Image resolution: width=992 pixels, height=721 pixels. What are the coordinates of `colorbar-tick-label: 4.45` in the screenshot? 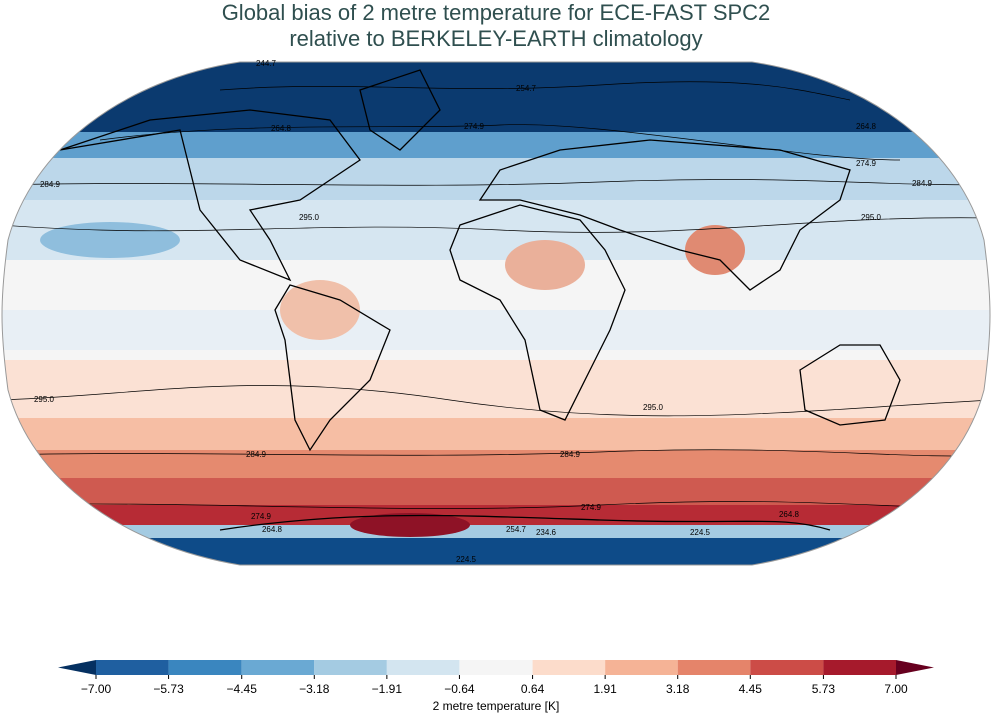 It's located at (751, 689).